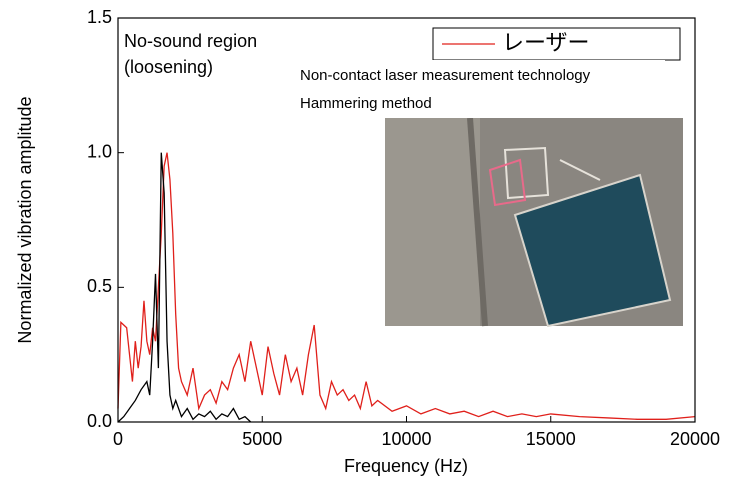  What do you see at coordinates (551, 439) in the screenshot?
I see `x-tick-label: 15000` at bounding box center [551, 439].